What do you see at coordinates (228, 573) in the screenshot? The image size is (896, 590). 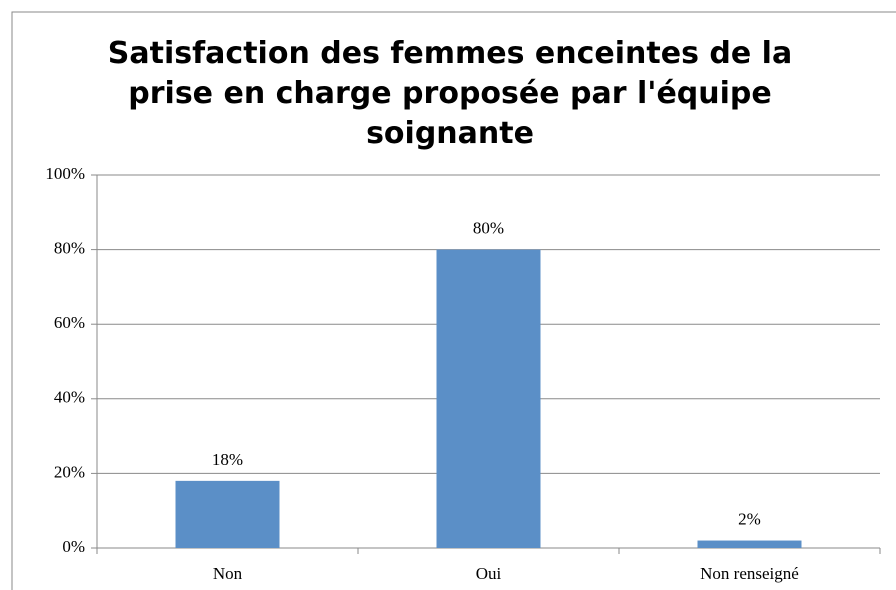 I see `x-tick-label: Non` at bounding box center [228, 573].